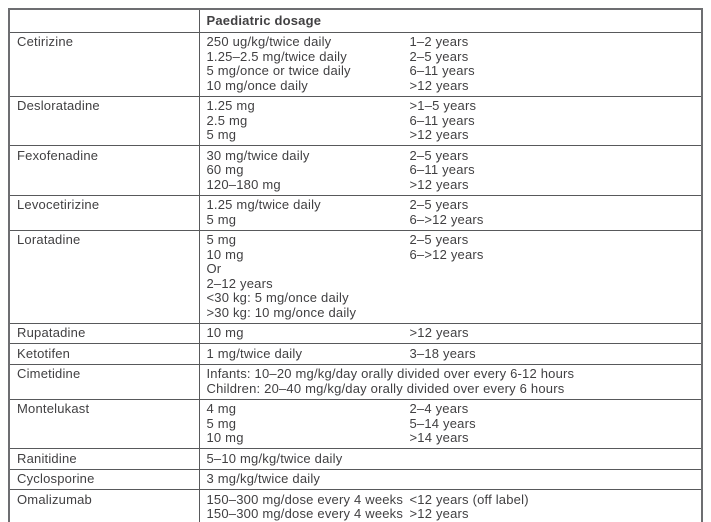 The width and height of the screenshot is (711, 522). I want to click on dosage-line: 10 mg/once daily >12 years, so click(450, 85).